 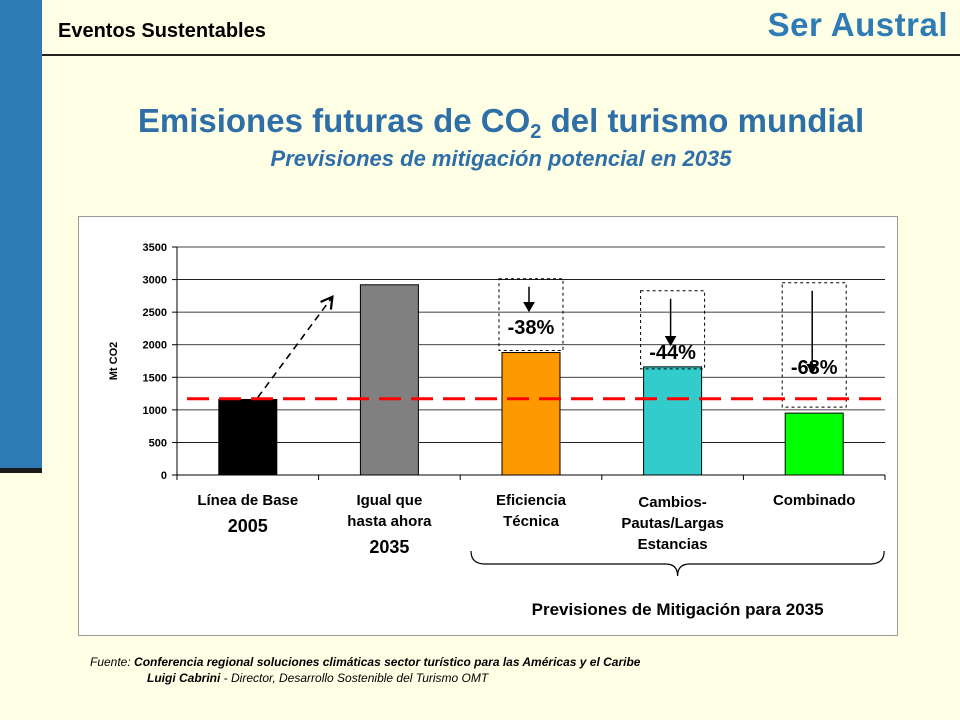 What do you see at coordinates (857, 24) in the screenshot?
I see `brand-logo: Ser Austral` at bounding box center [857, 24].